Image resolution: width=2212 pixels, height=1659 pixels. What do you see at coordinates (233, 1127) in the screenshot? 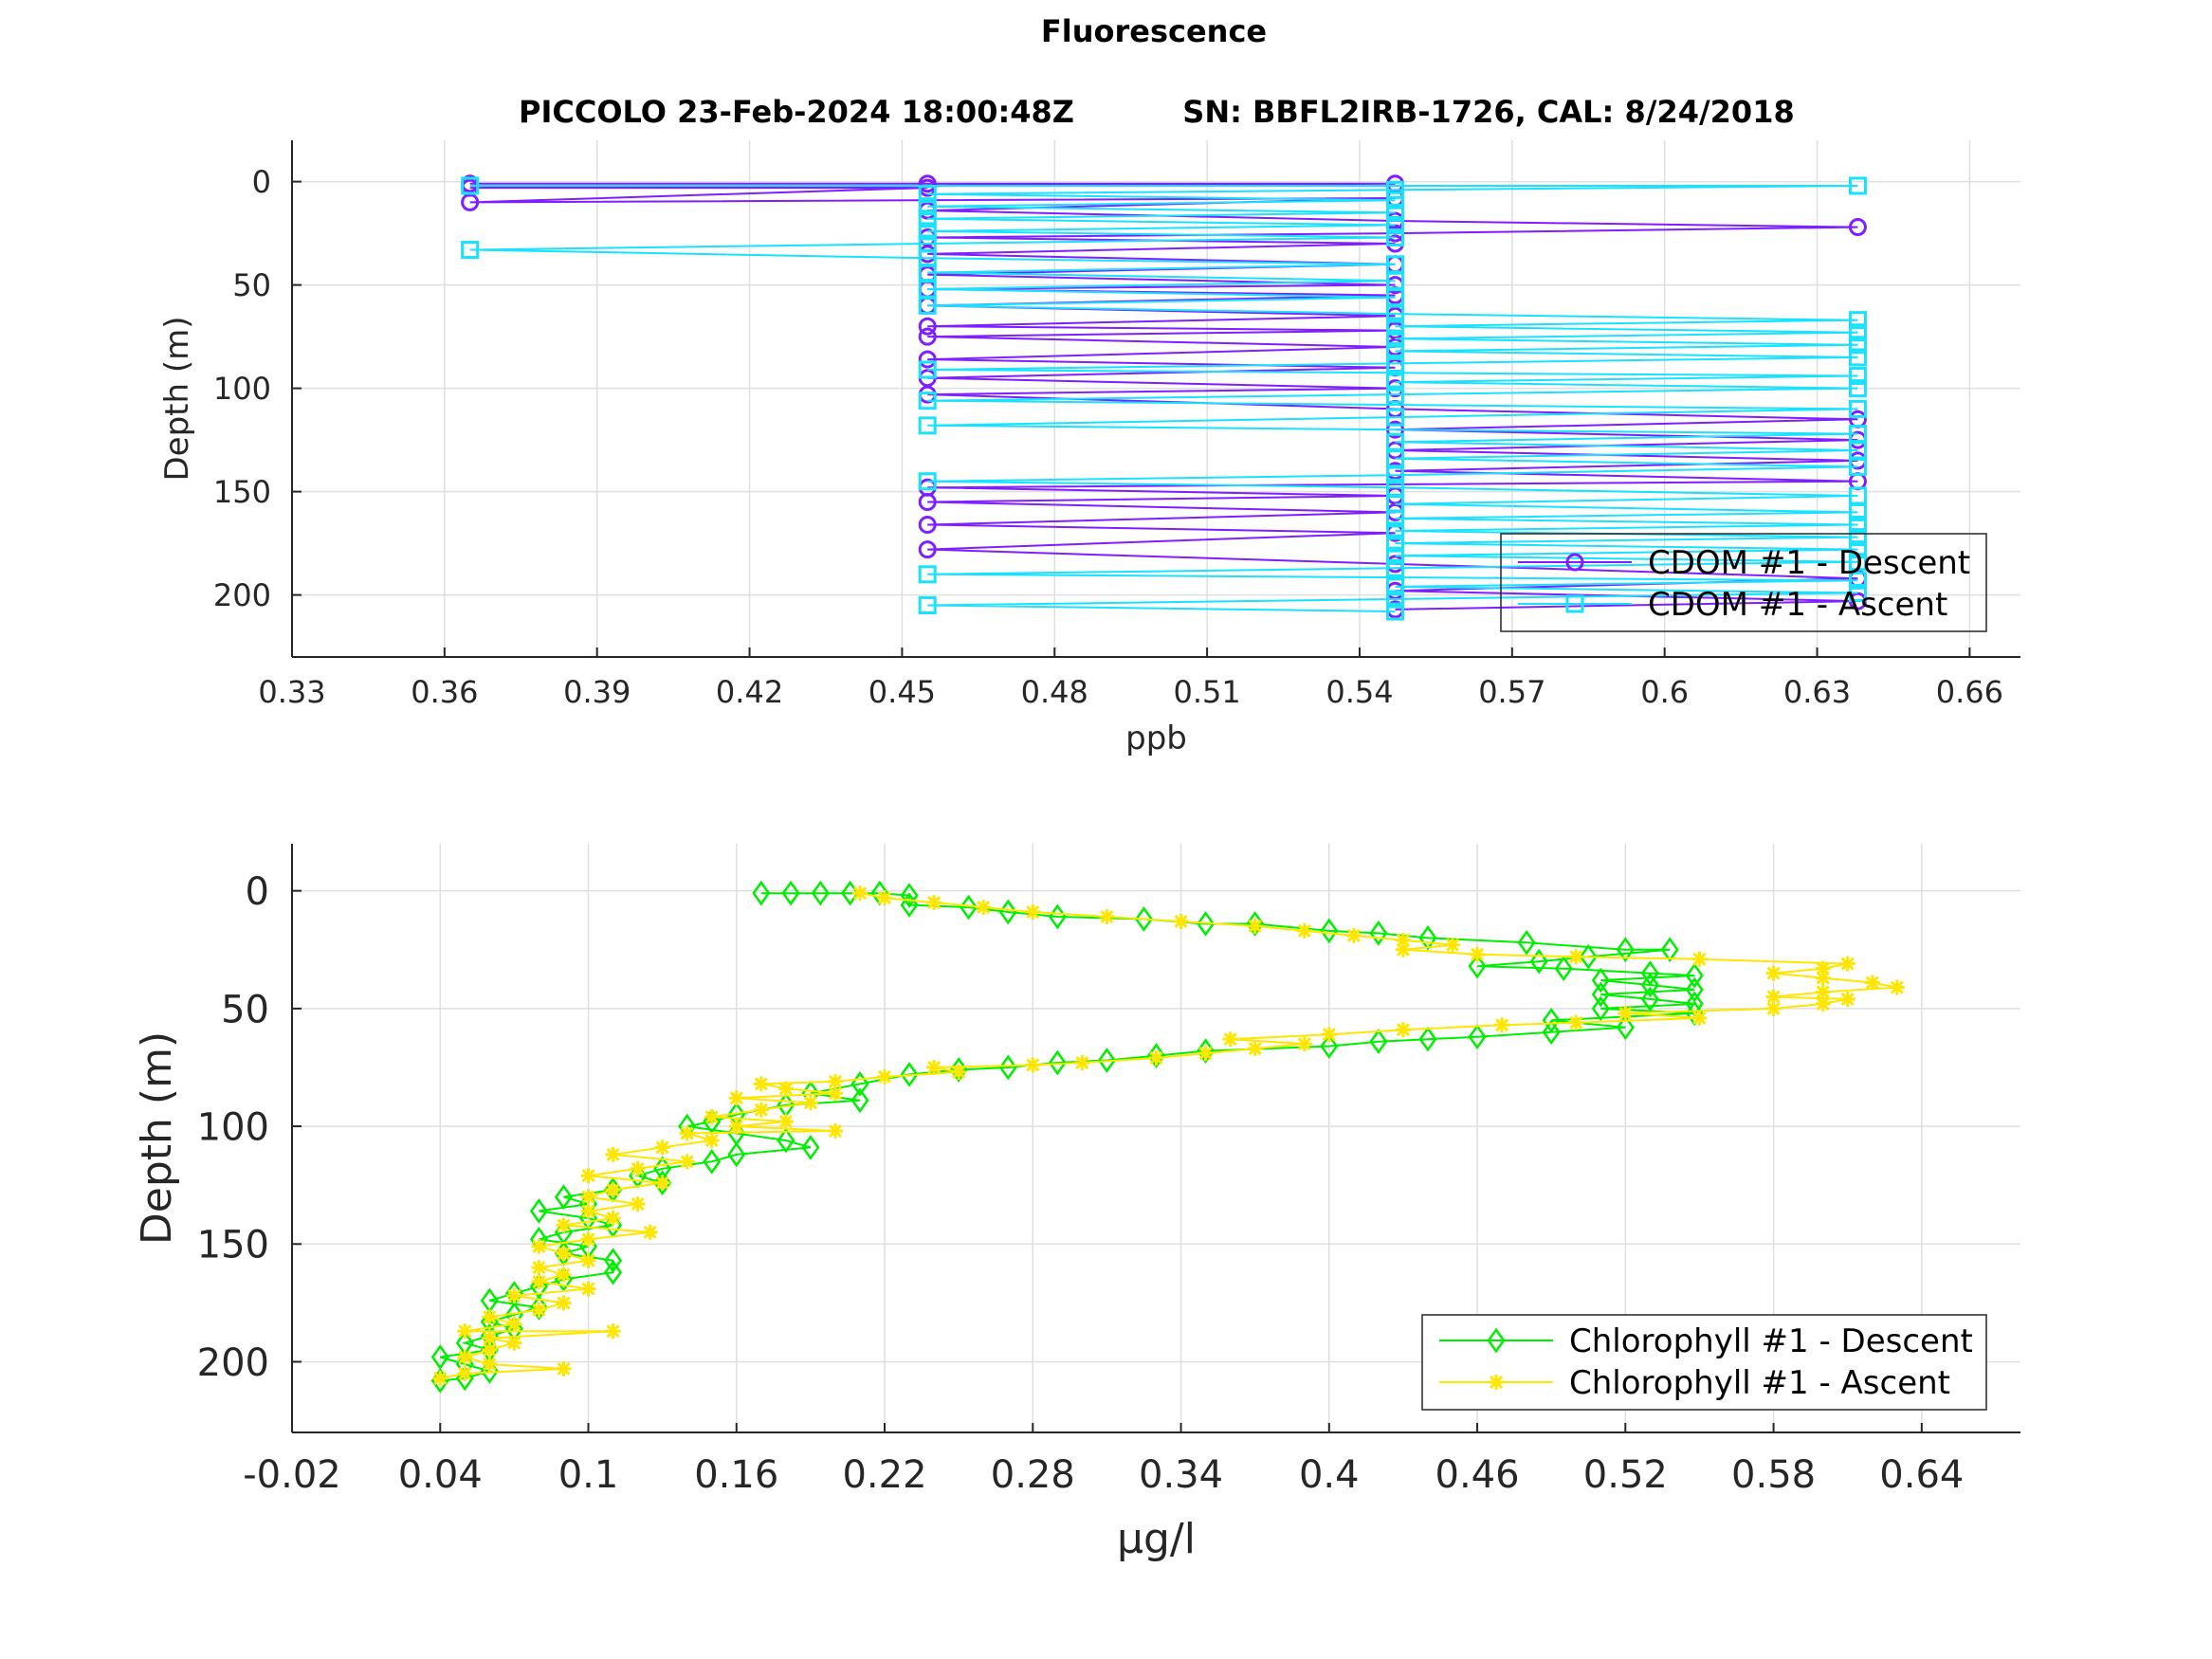
I see `y-tick-label: 100` at bounding box center [233, 1127].